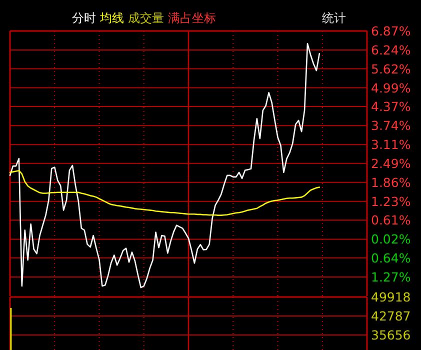 This screenshot has width=421, height=350. Describe the element at coordinates (391, 106) in the screenshot. I see `y-tick-label: 4.37%` at that location.